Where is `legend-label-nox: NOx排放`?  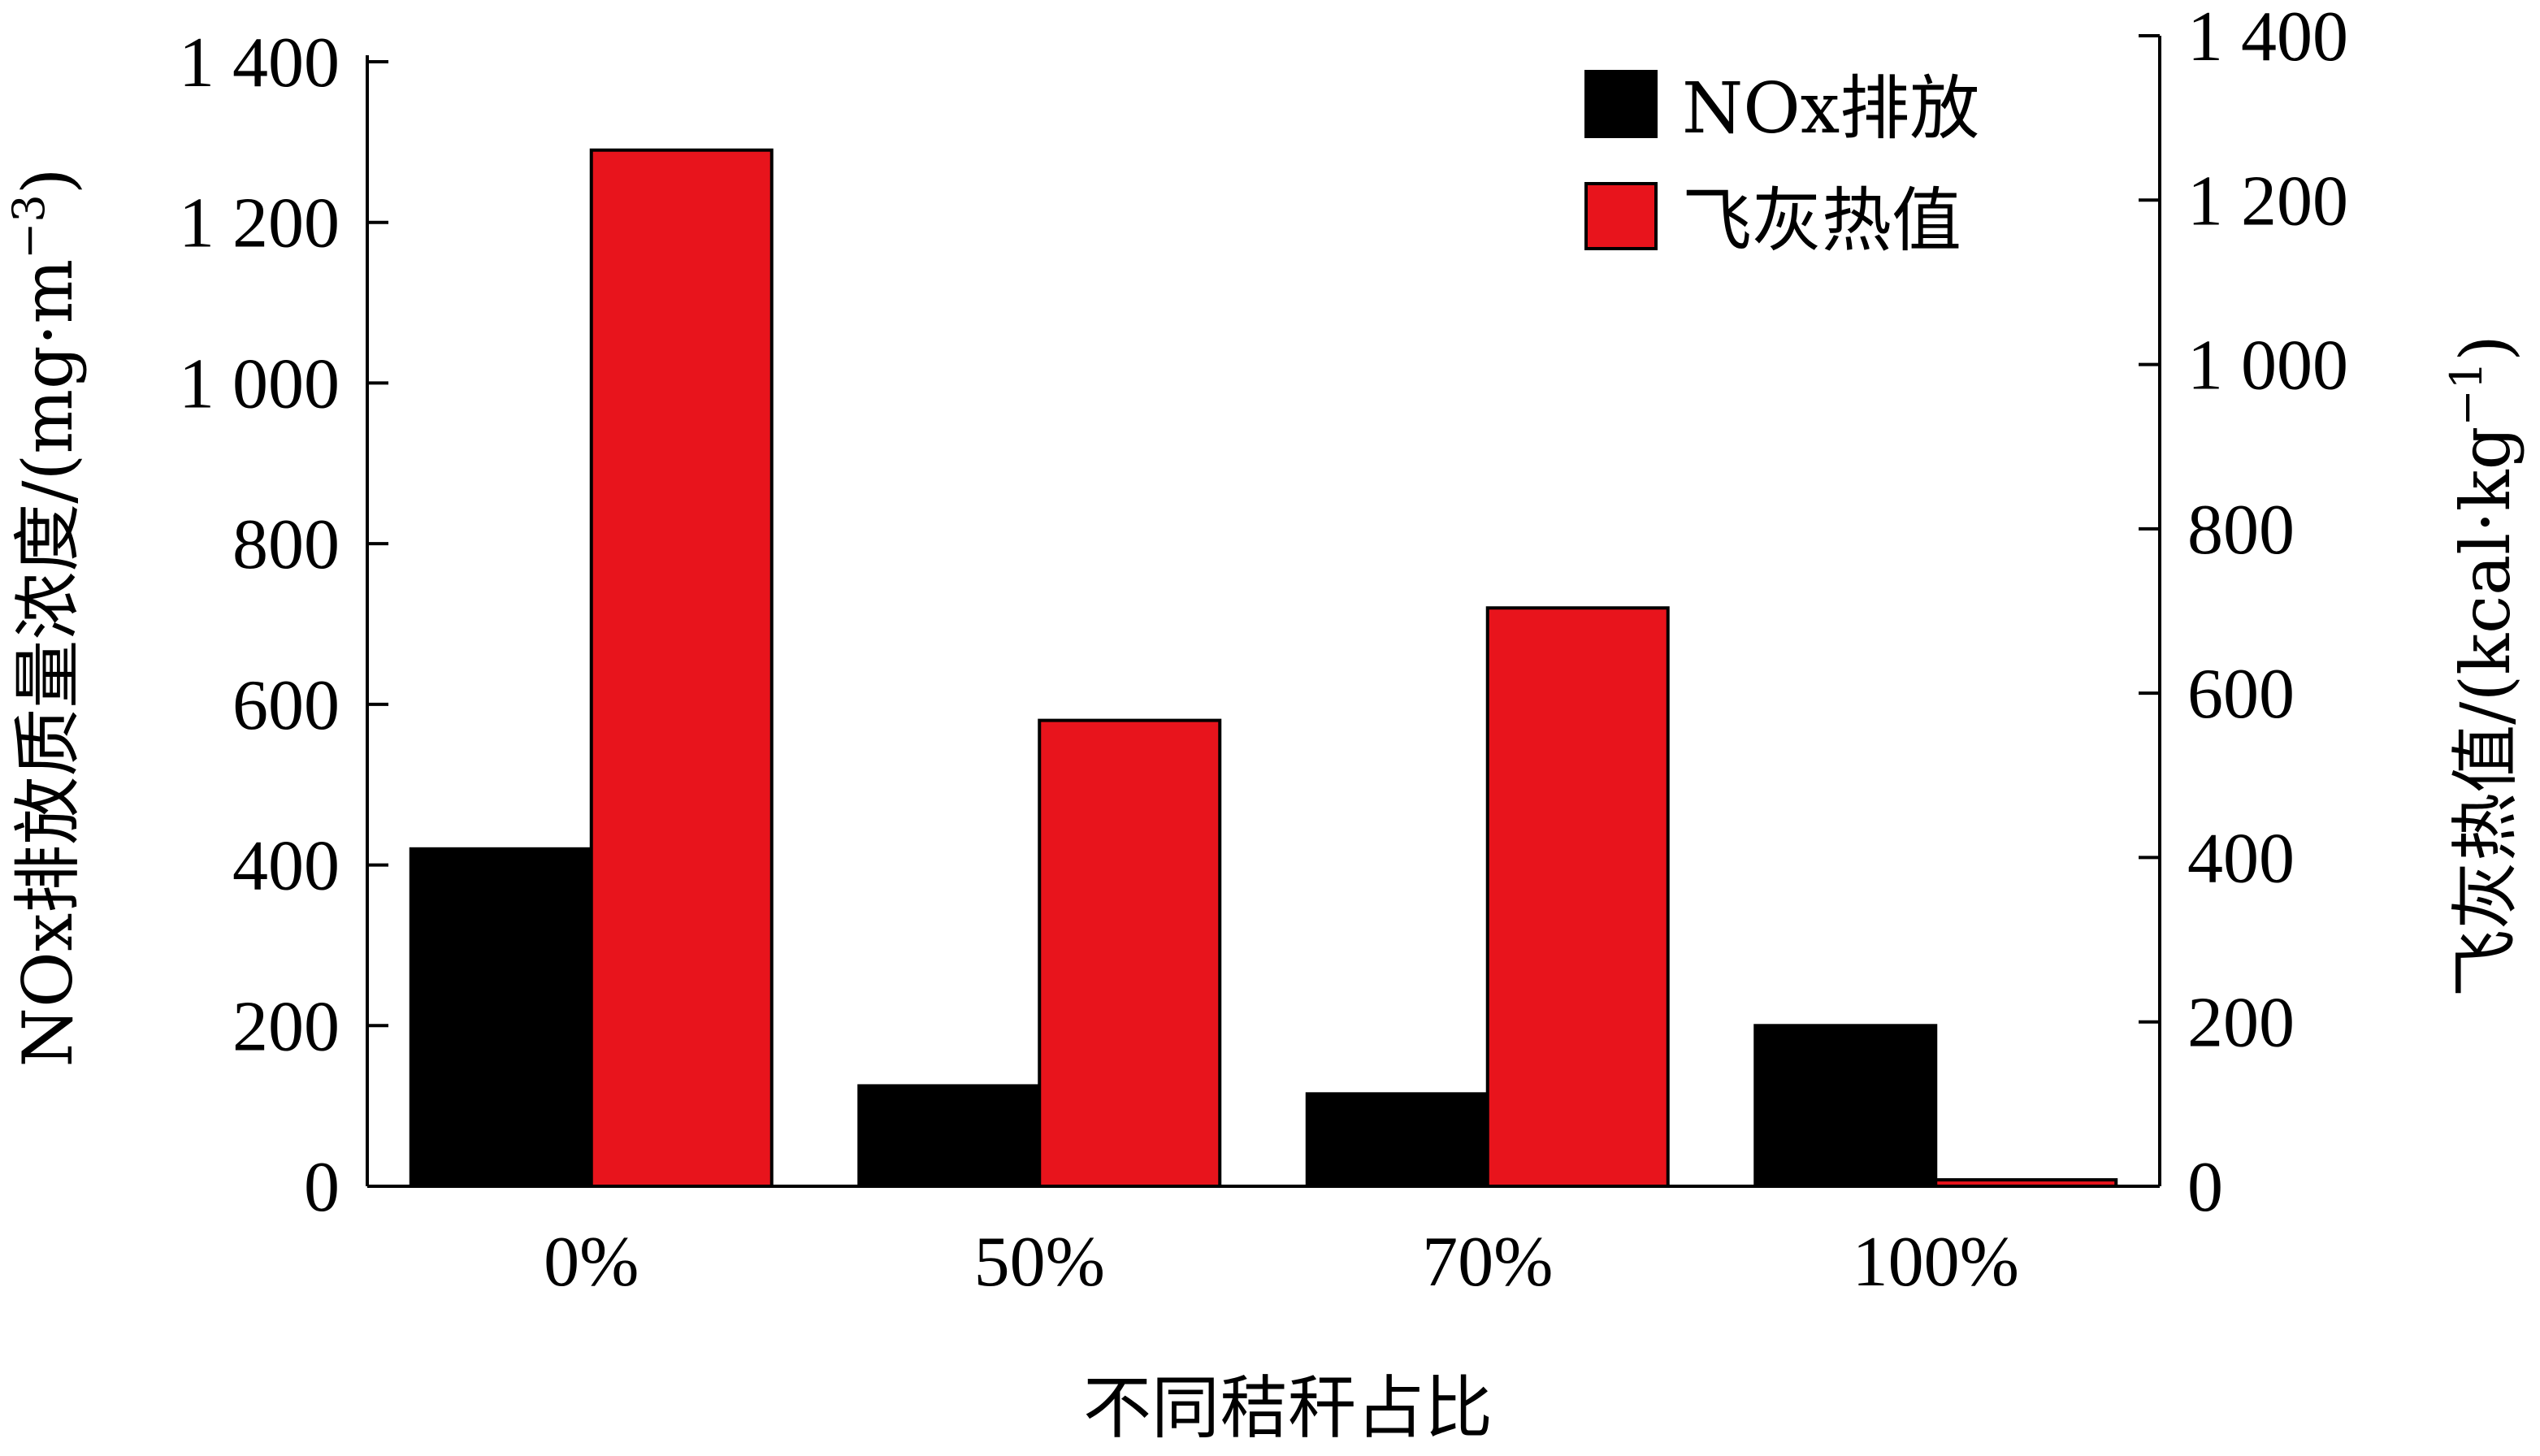
legend-label-nox: NOx排放 is located at coordinates (1831, 109).